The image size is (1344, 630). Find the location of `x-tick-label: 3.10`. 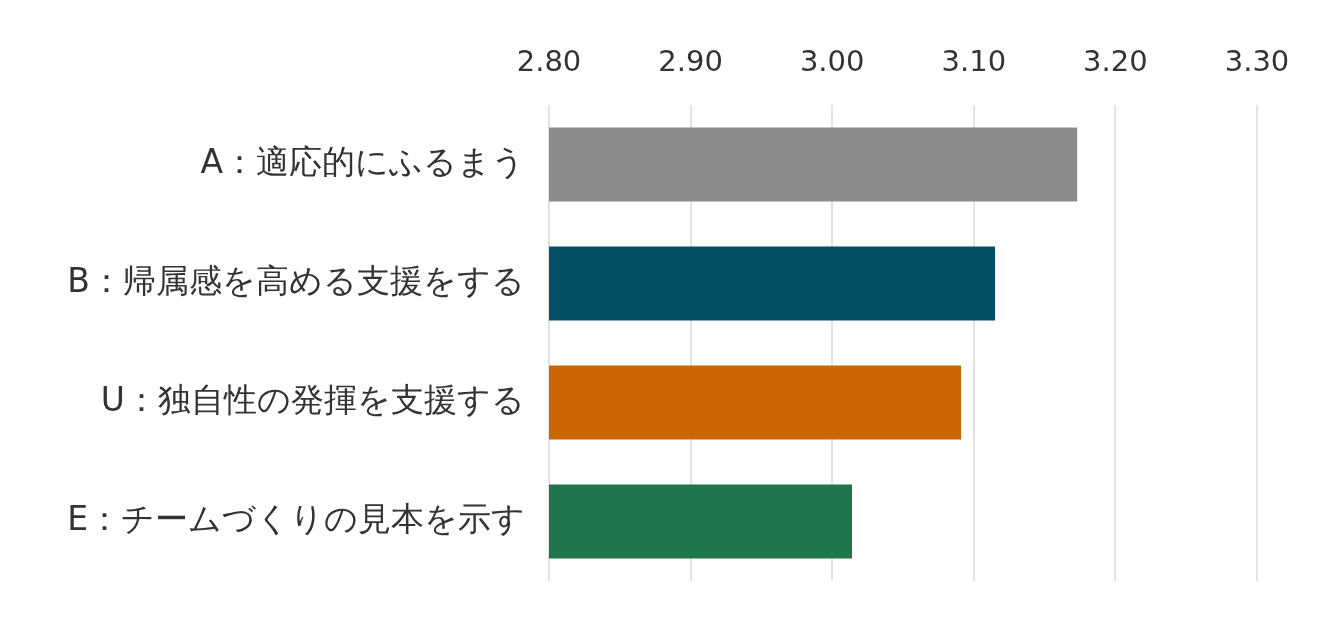

x-tick-label: 3.10 is located at coordinates (974, 61).